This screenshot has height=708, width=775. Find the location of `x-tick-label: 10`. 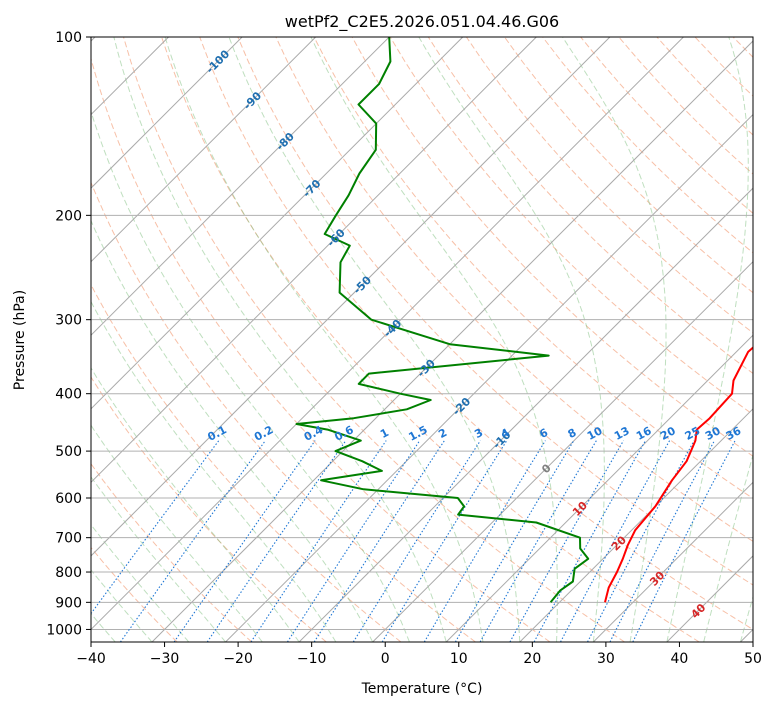

x-tick-label: 10 is located at coordinates (459, 659).